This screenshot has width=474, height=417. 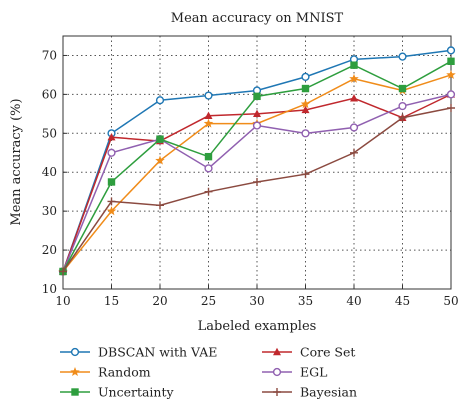 What do you see at coordinates (402, 301) in the screenshot?
I see `x-tick-label: 45` at bounding box center [402, 301].